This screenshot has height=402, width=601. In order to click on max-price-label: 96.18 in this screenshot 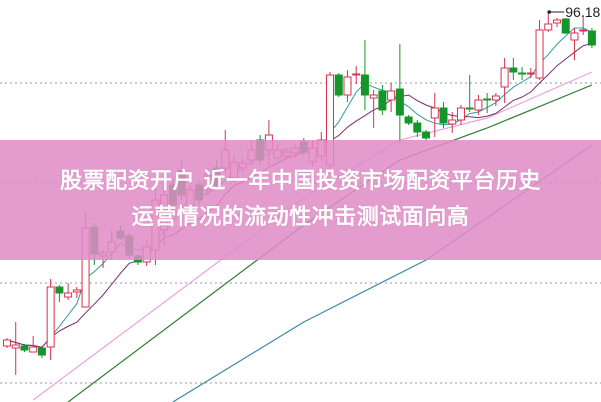, I will do `click(582, 12)`.